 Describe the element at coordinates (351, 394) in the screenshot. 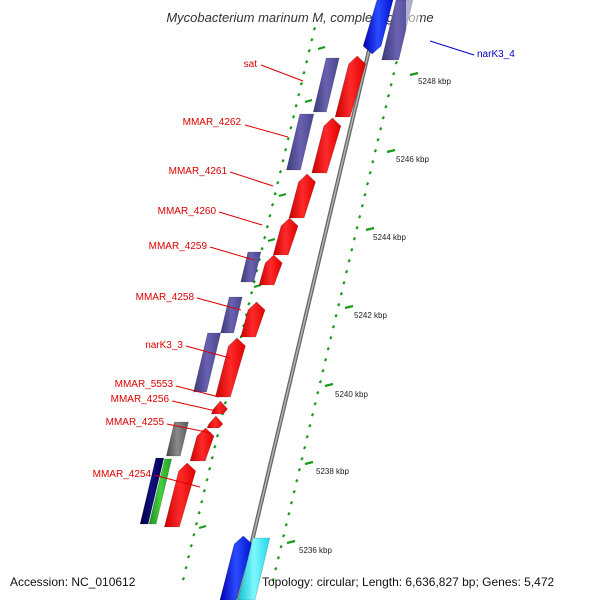

I see `kbp-label-5240: 5240 kbp` at that location.